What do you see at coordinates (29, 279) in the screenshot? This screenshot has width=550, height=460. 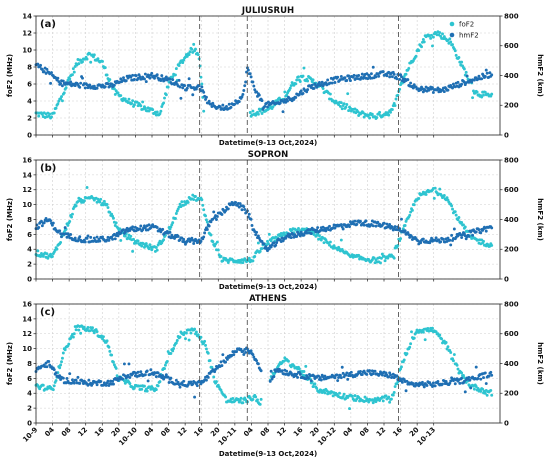 I see `y-tick-label: 0` at bounding box center [29, 279].